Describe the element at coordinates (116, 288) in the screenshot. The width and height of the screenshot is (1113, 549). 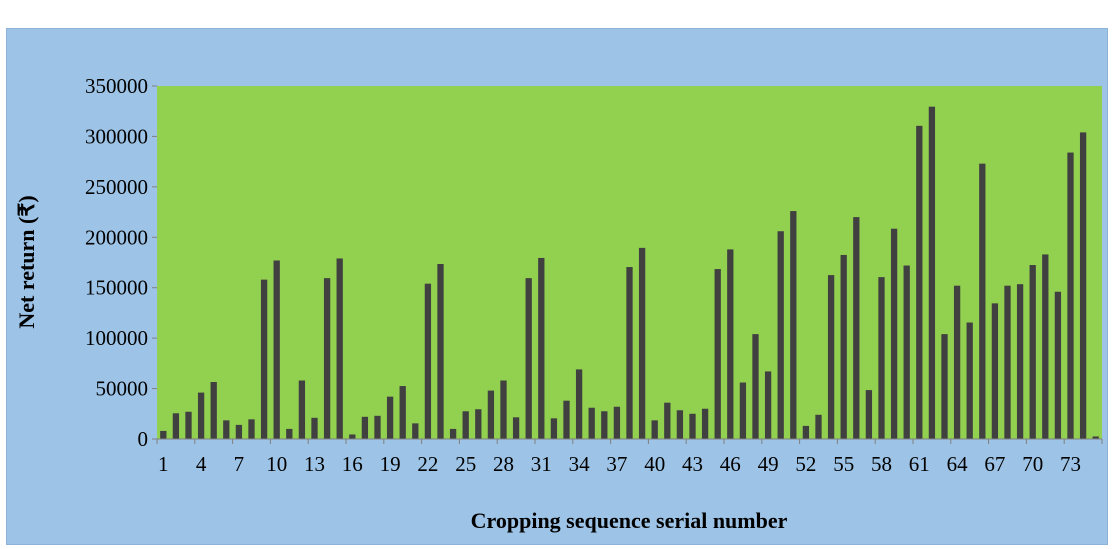
I see `y-tick-label: 150000` at that location.